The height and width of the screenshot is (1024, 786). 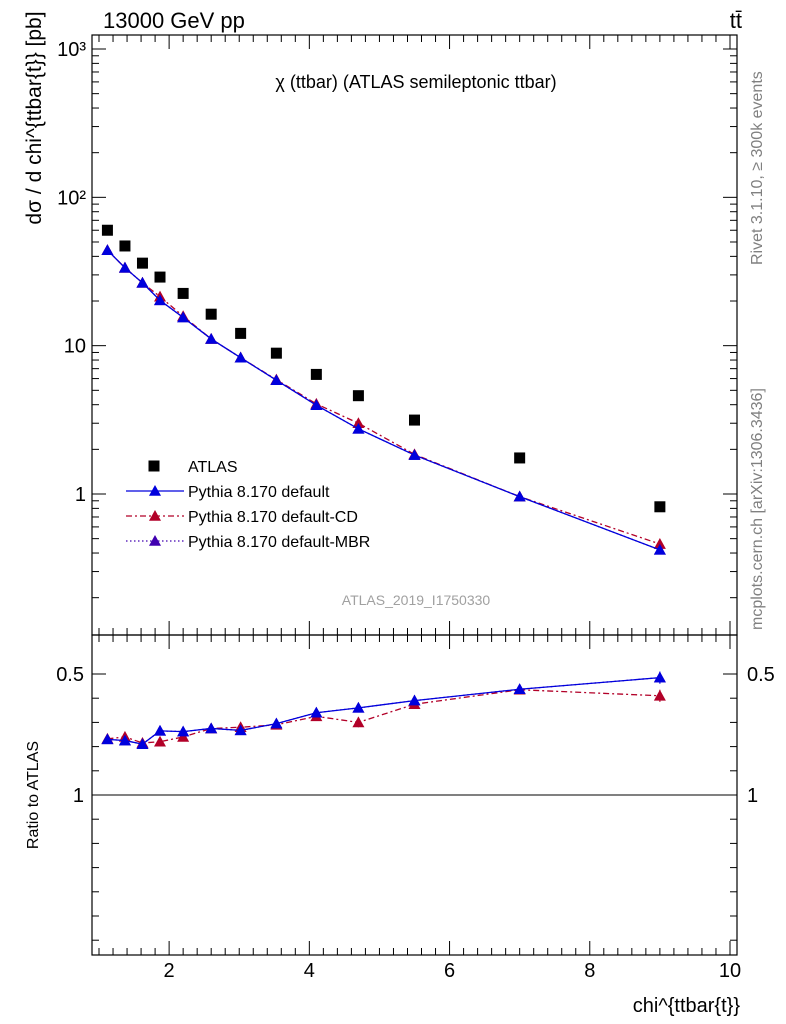 I want to click on y-tick-label: 10, so click(x=75, y=347).